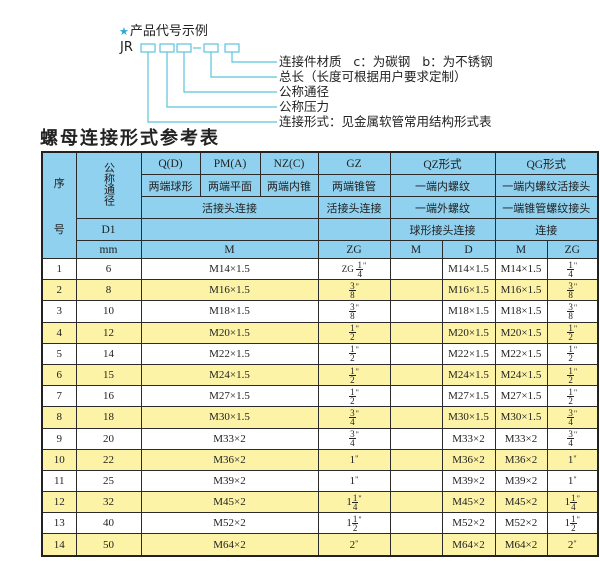 This screenshot has width=600, height=567. Describe the element at coordinates (304, 106) in the screenshot. I see `label-pressure: 公称压力` at that location.